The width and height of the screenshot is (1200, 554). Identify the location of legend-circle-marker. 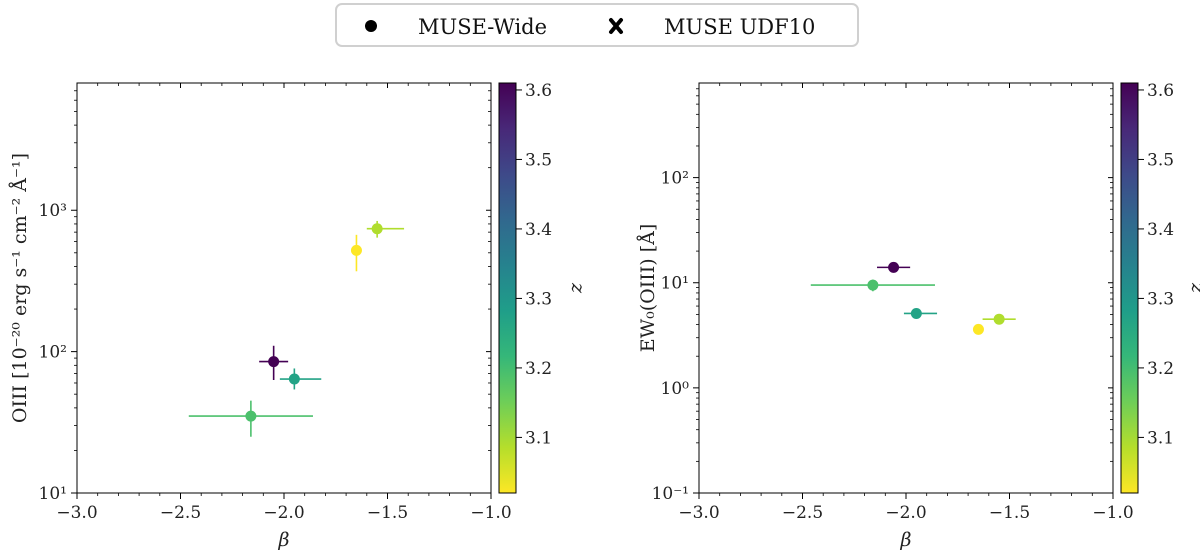
(371, 26).